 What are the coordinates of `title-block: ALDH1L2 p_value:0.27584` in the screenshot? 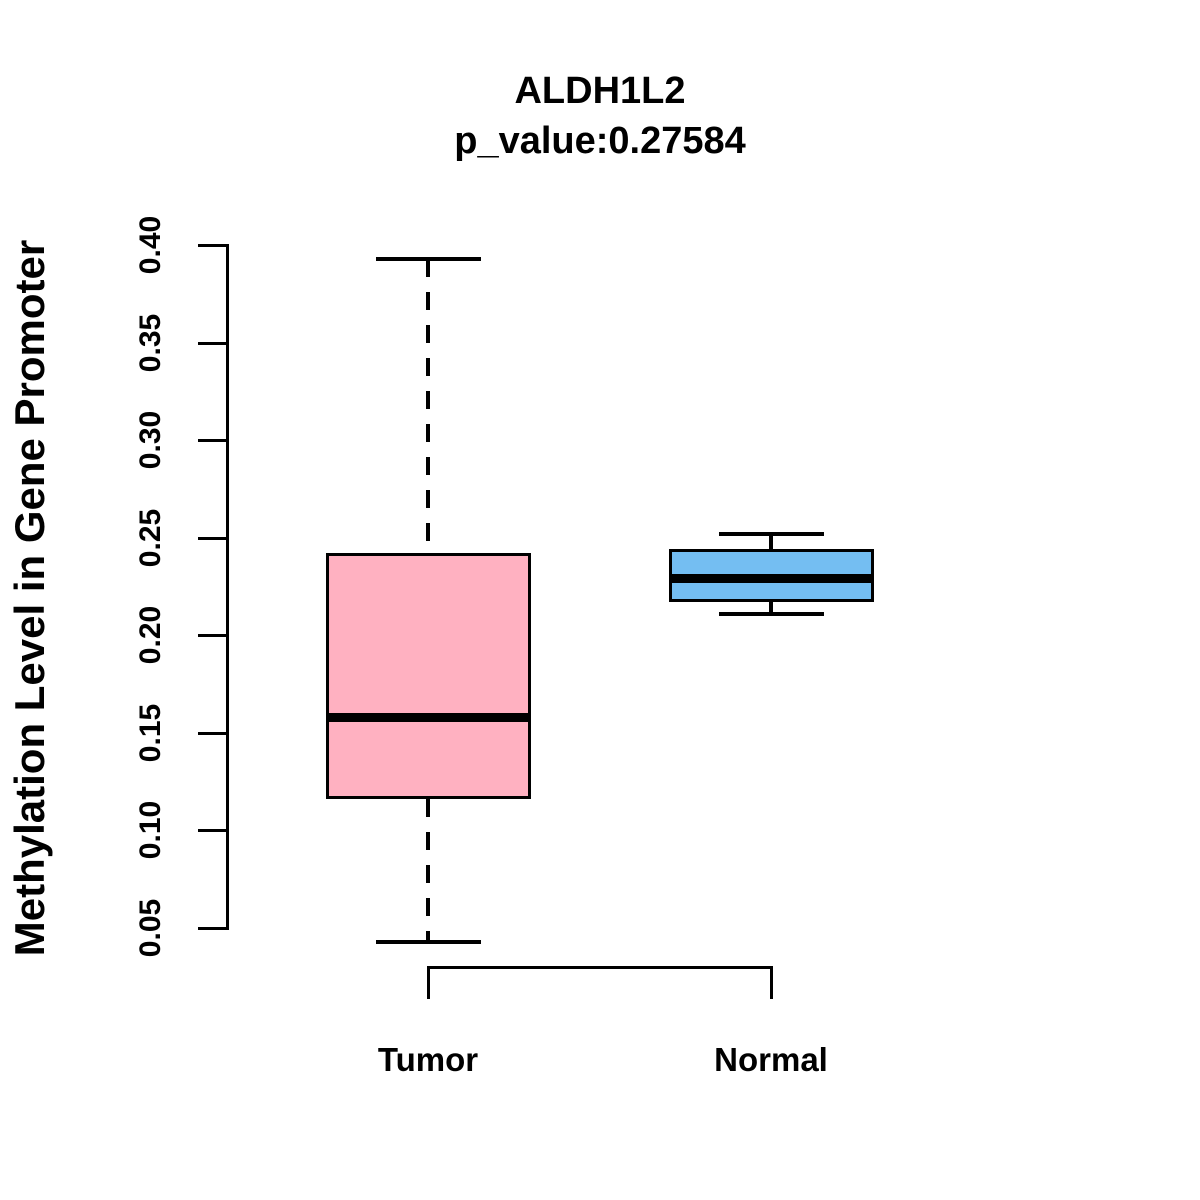 It's located at (600, 116).